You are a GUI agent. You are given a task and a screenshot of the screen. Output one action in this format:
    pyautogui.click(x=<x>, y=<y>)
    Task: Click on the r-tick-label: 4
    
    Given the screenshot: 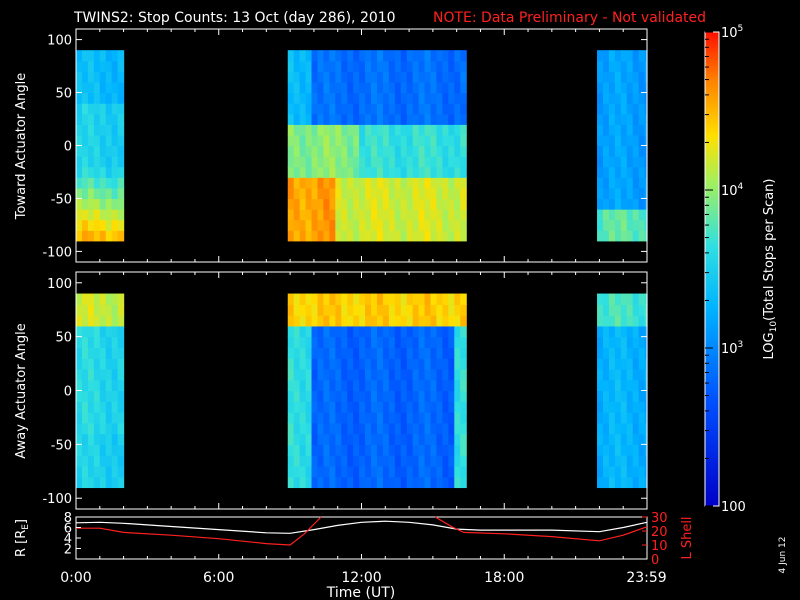 What is the action you would take?
    pyautogui.click(x=68, y=539)
    